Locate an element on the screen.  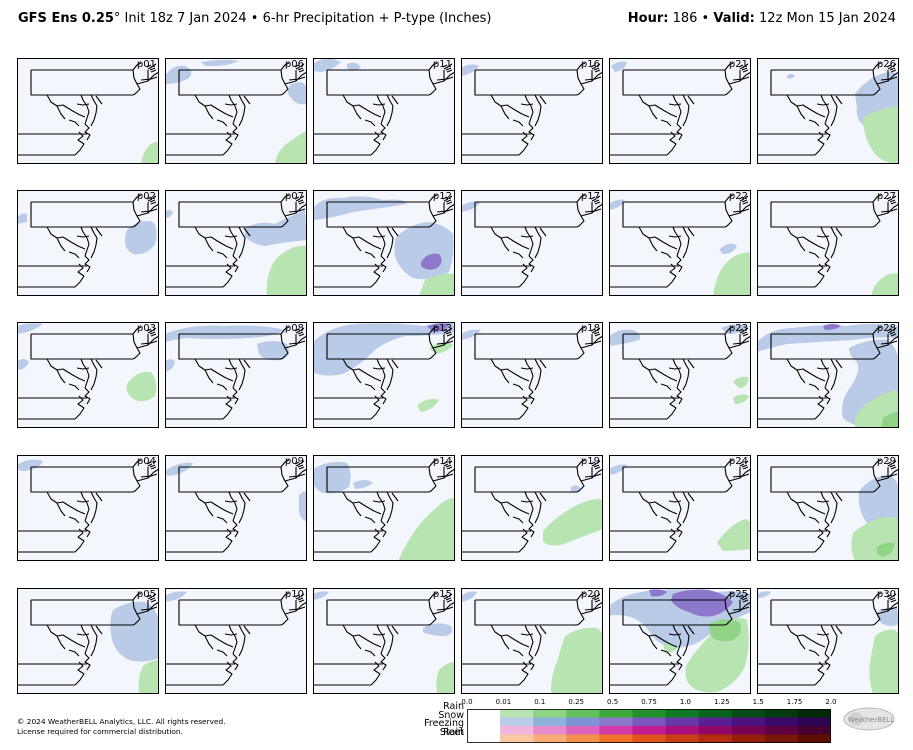
legend-tick: 0.0 is located at coordinates (467, 702).